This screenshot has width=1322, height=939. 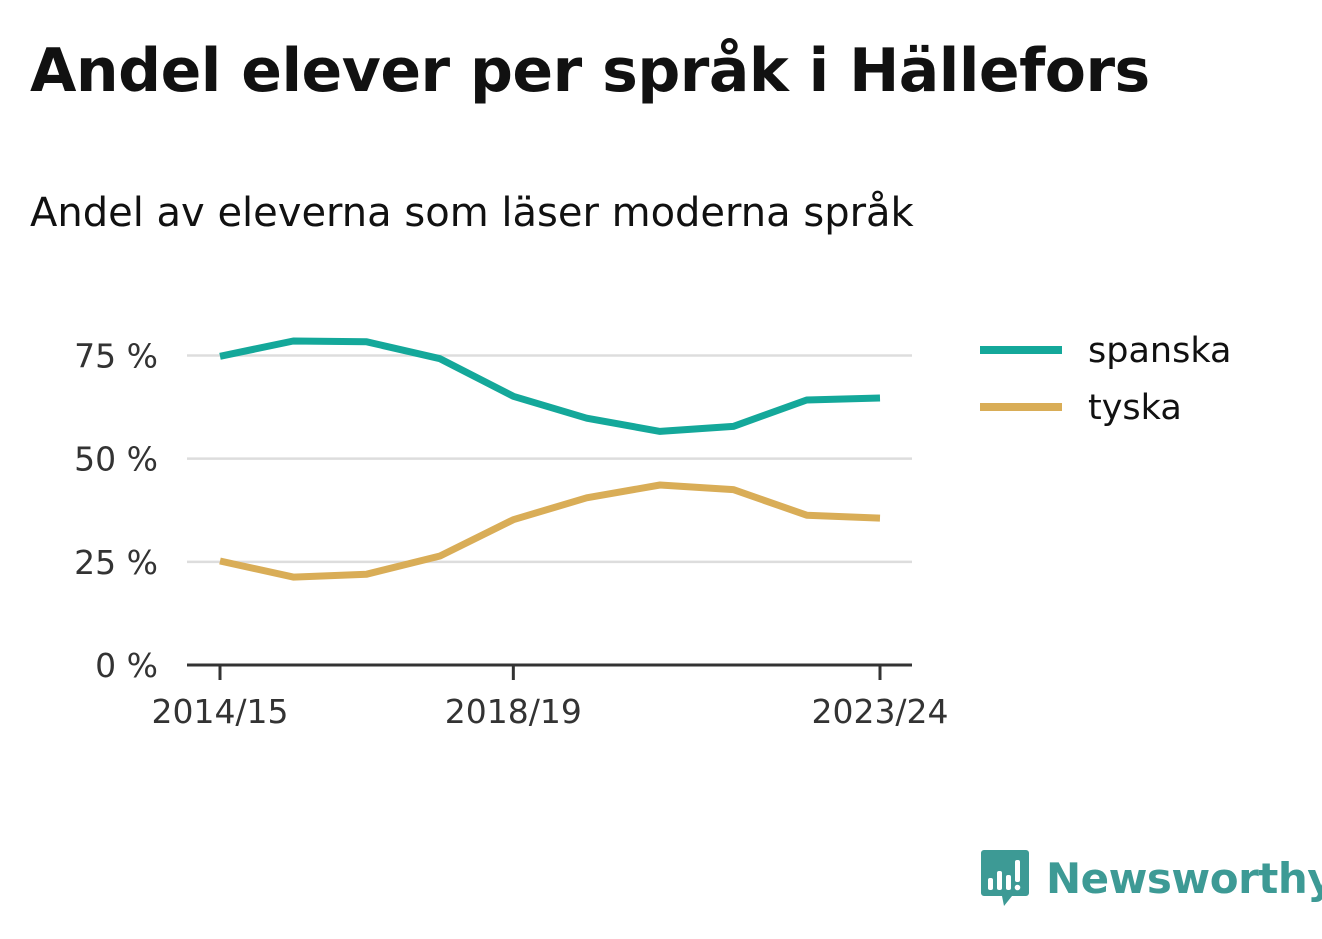 I want to click on chart-title: Andel elever per språk i Hällefors, so click(x=590, y=71).